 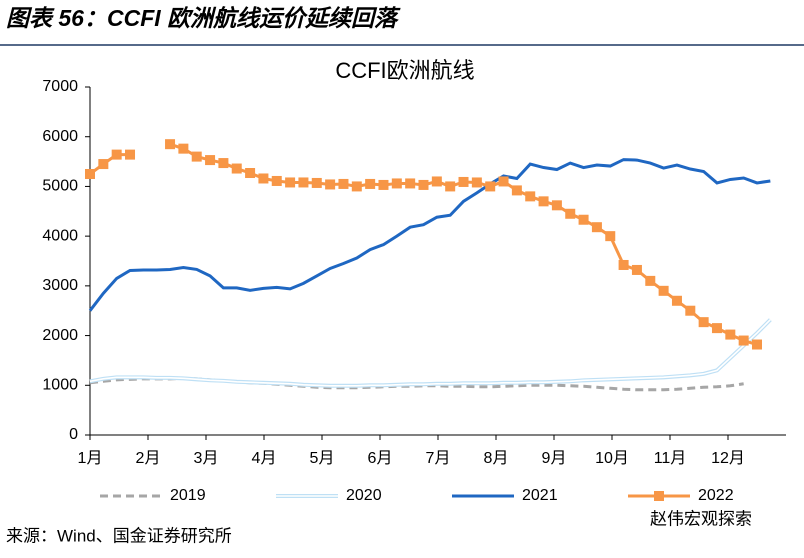 What do you see at coordinates (60, 285) in the screenshot?
I see `y-tick-label: 3000` at bounding box center [60, 285].